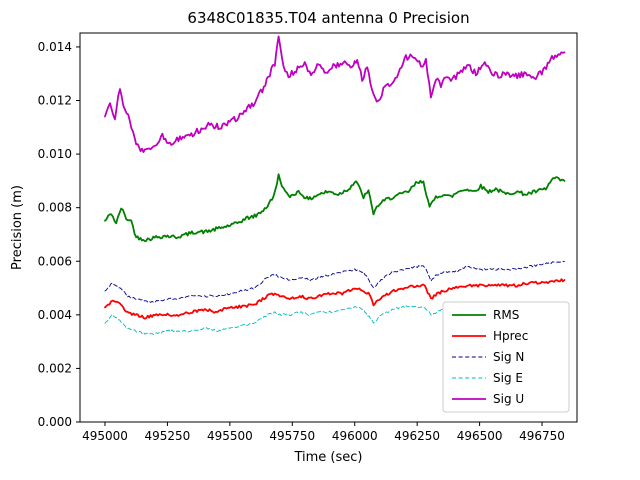  What do you see at coordinates (55, 47) in the screenshot?
I see `y-tick-label: 0.014` at bounding box center [55, 47].